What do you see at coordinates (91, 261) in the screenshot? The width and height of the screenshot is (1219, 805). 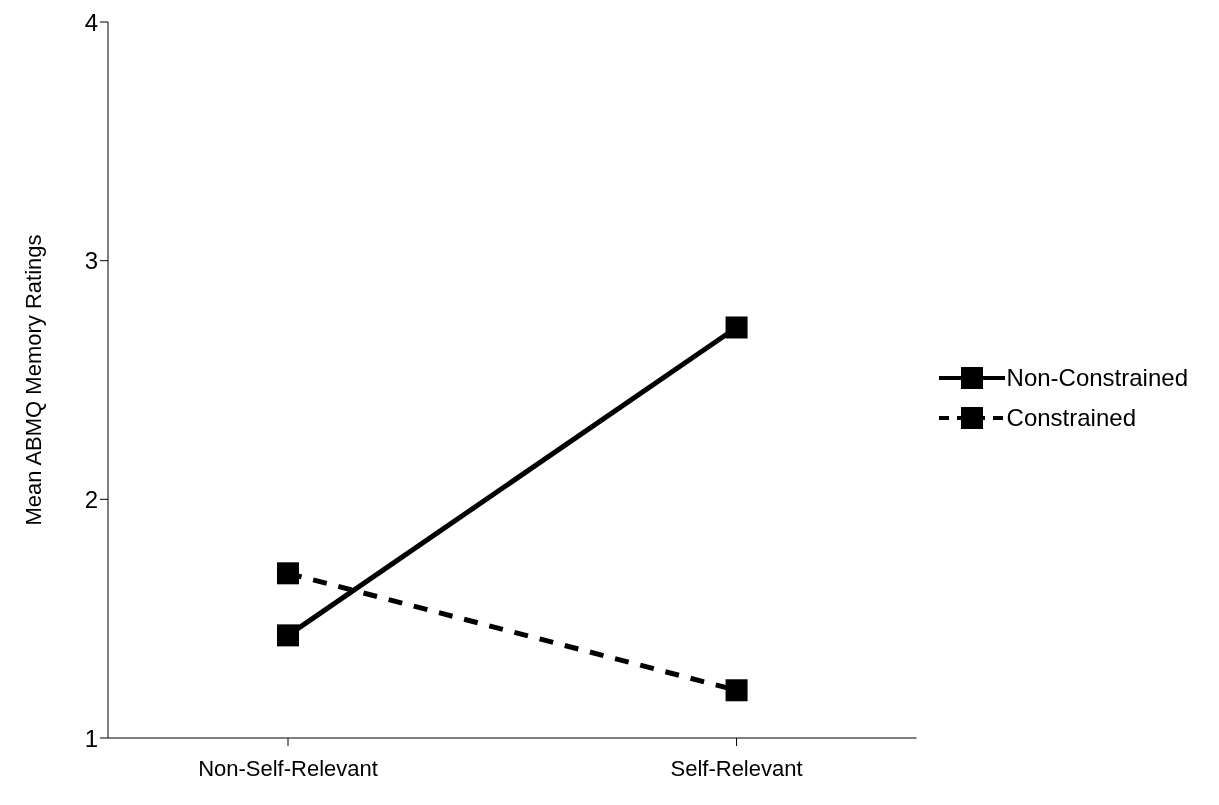 I see `y-tick-label: 3` at bounding box center [91, 261].